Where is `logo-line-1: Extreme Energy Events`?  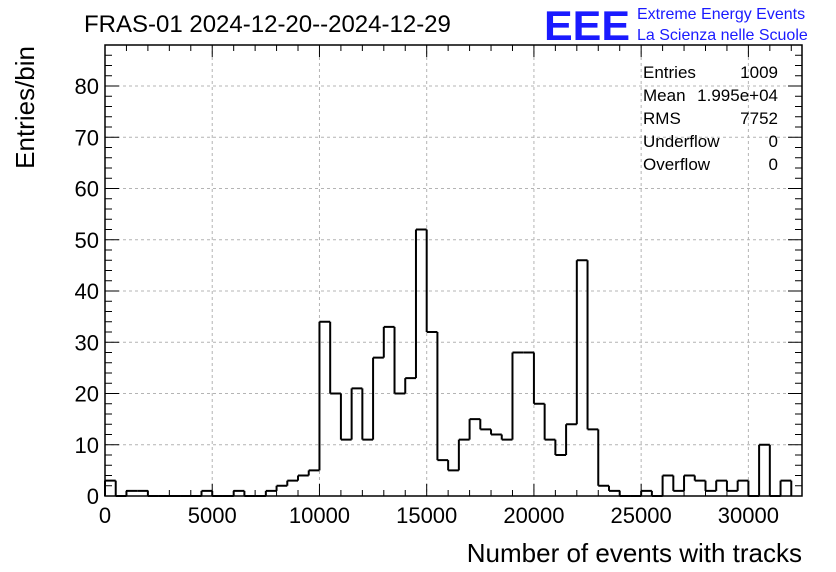 logo-line-1: Extreme Energy Events is located at coordinates (721, 14).